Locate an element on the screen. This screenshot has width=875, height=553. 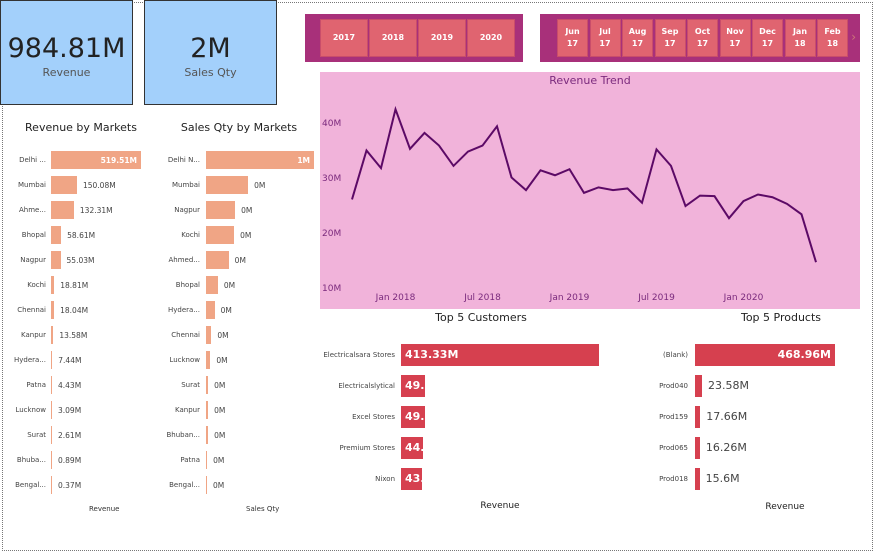
revenue-bar: 43.8 is located at coordinates (411, 479).